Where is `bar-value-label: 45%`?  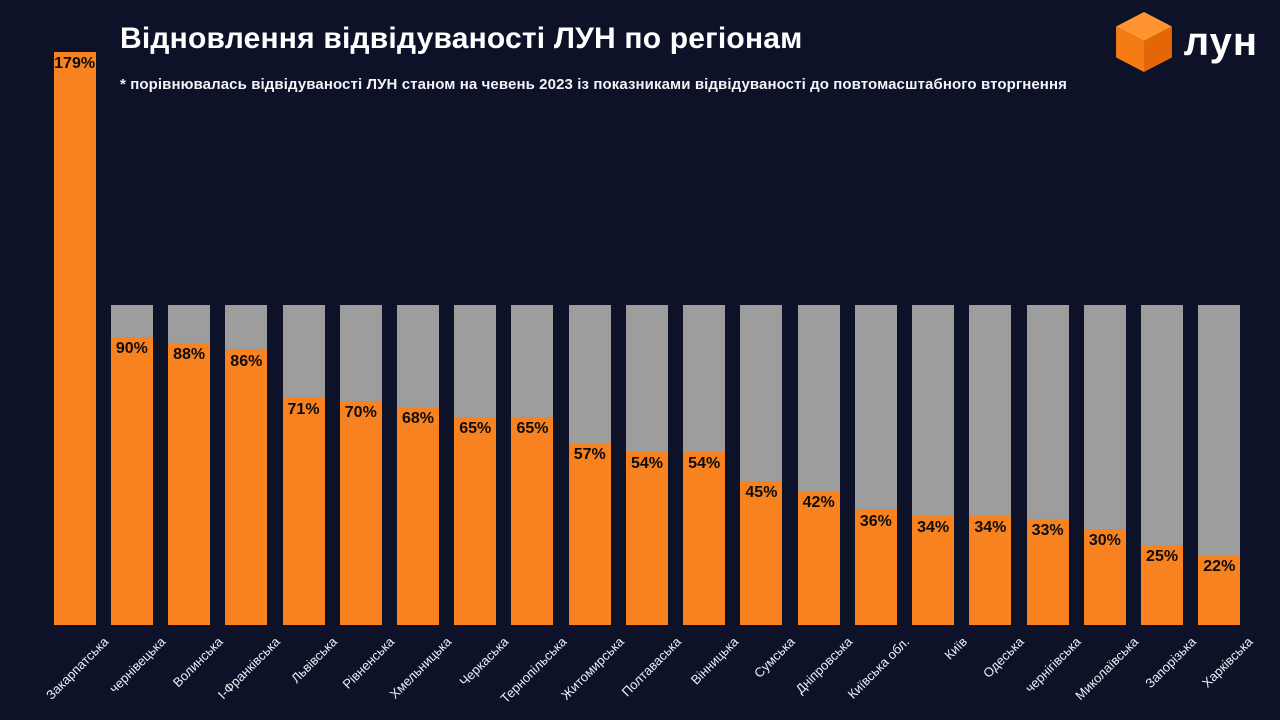 bar-value-label: 45% is located at coordinates (761, 492).